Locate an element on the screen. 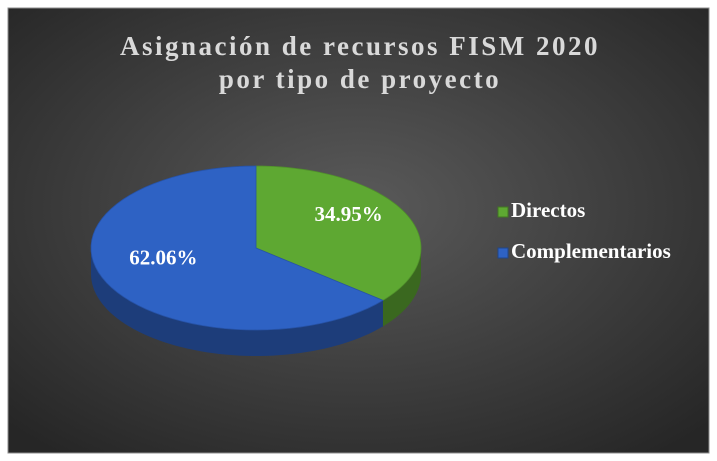 Image resolution: width=717 pixels, height=461 pixels. data-label: 62.06% is located at coordinates (163, 257).